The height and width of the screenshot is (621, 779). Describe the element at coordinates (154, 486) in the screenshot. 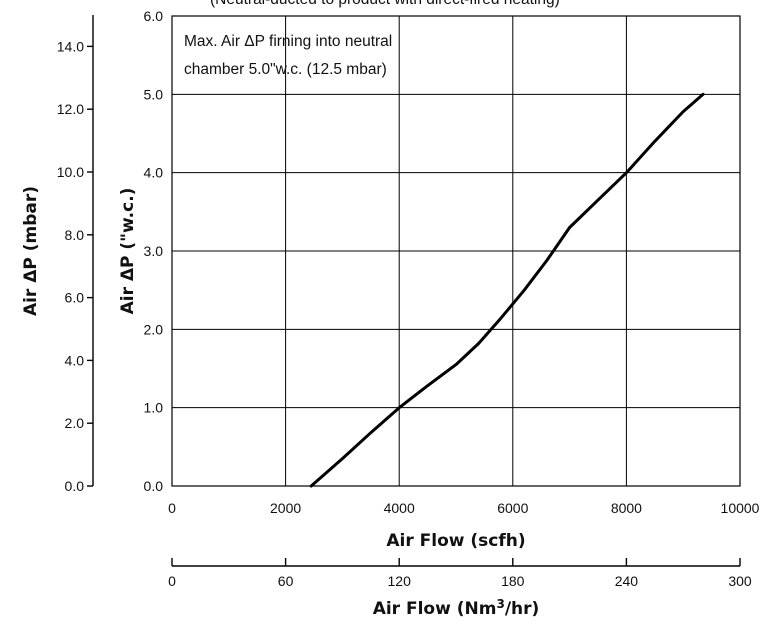

I see `y-tick-label: 0.0` at that location.